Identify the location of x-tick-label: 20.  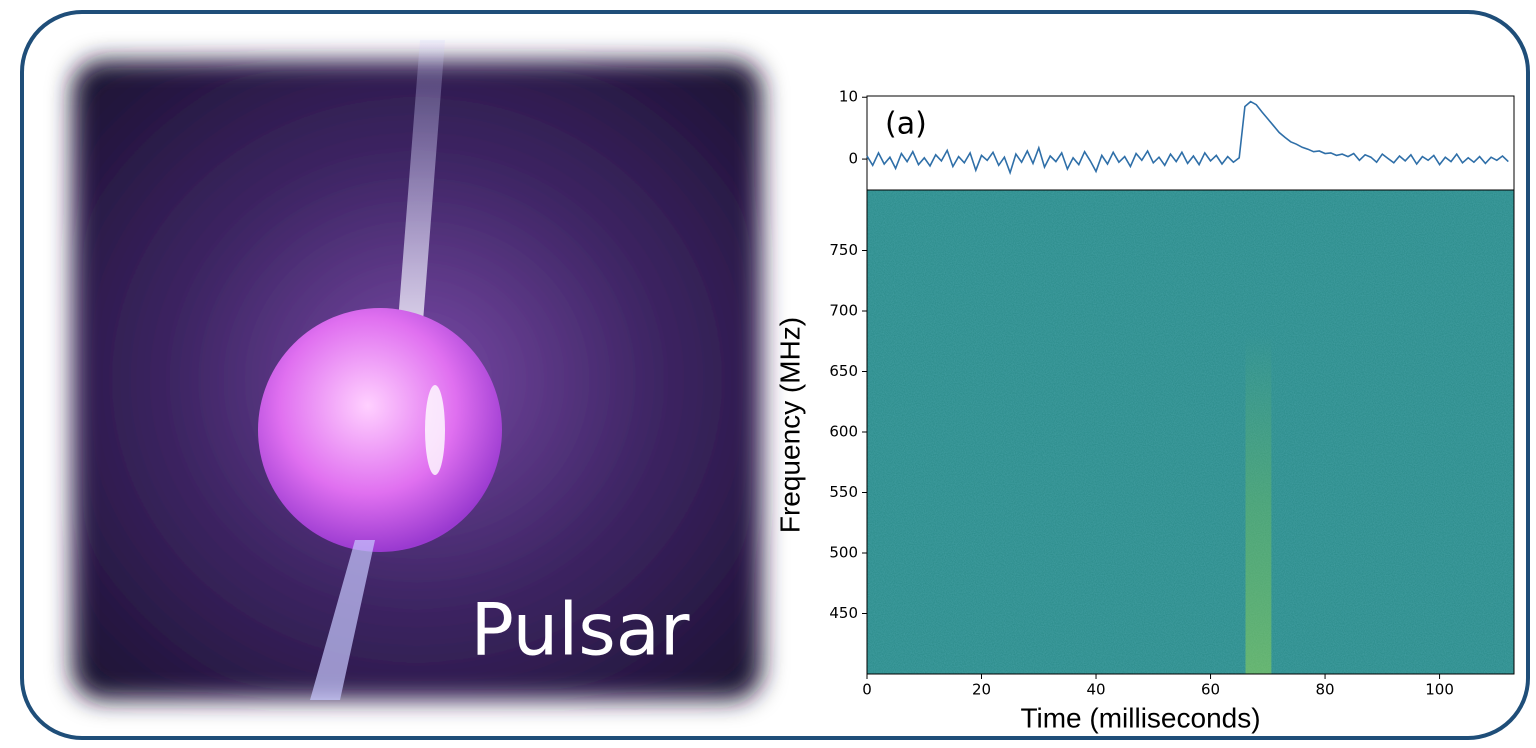
(981, 690).